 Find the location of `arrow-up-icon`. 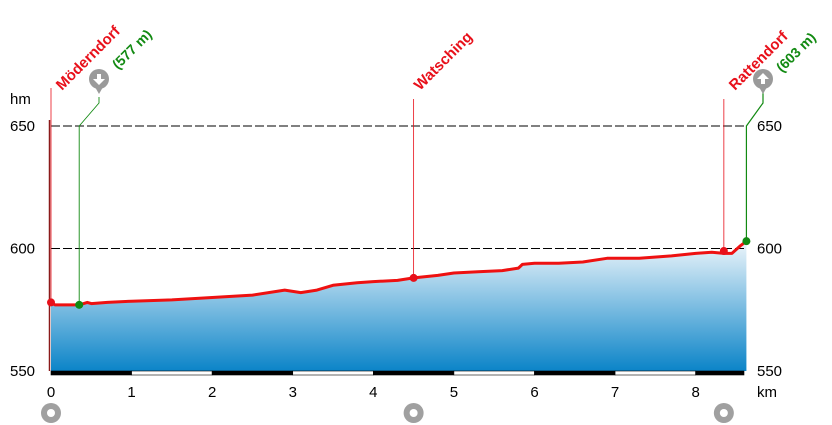

arrow-up-icon is located at coordinates (763, 81).